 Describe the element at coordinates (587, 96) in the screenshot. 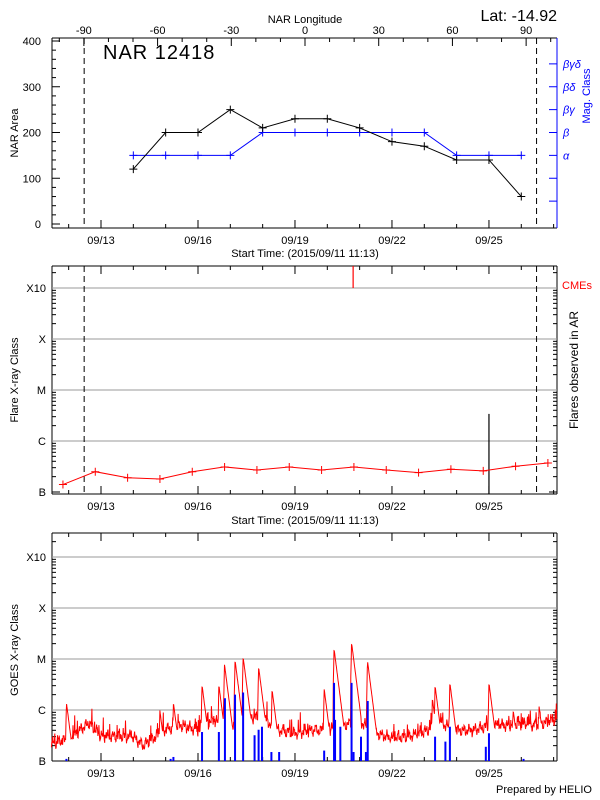

I see `mag-class-axis-title: Mag. Class` at that location.